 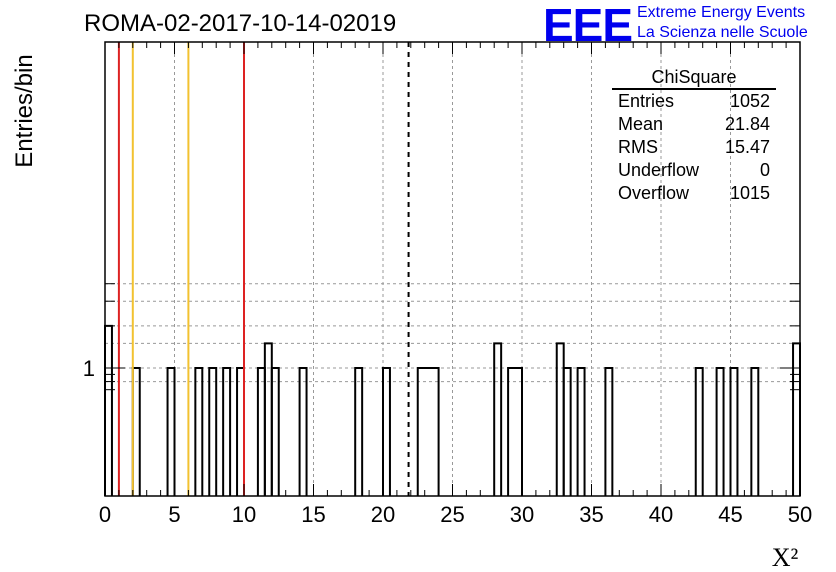 I want to click on x-tick-label: 40, so click(x=661, y=514).